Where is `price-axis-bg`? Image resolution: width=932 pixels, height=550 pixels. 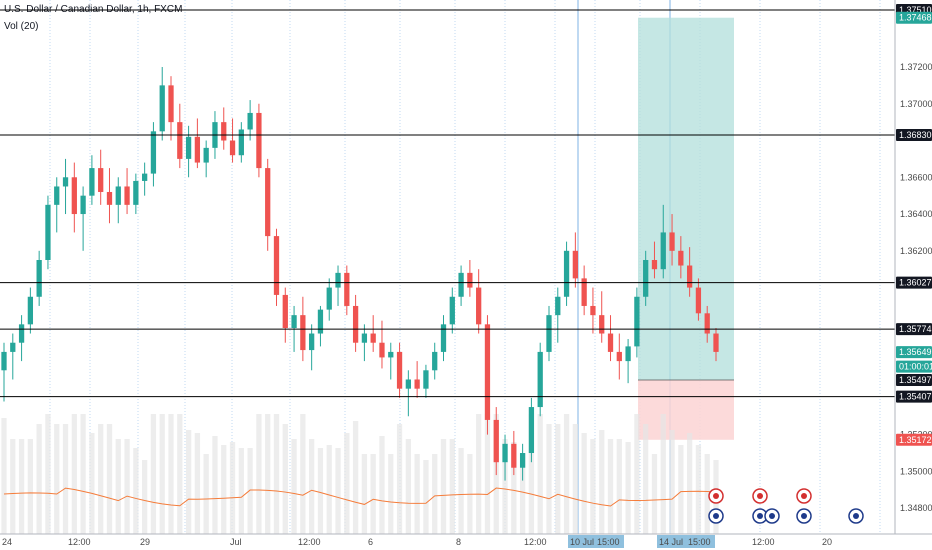 price-axis-bg is located at coordinates (913, 267).